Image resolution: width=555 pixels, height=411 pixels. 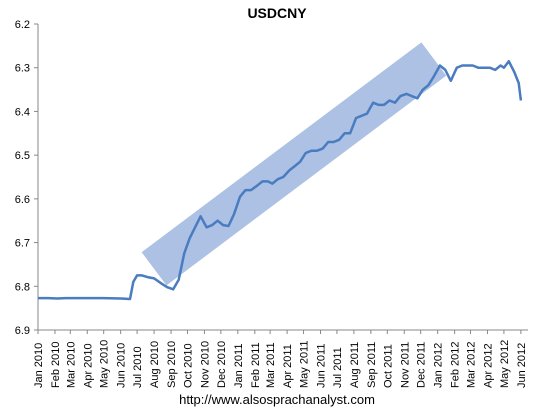 What do you see at coordinates (388, 366) in the screenshot?
I see `x-tick-label: Oct 2011` at bounding box center [388, 366].